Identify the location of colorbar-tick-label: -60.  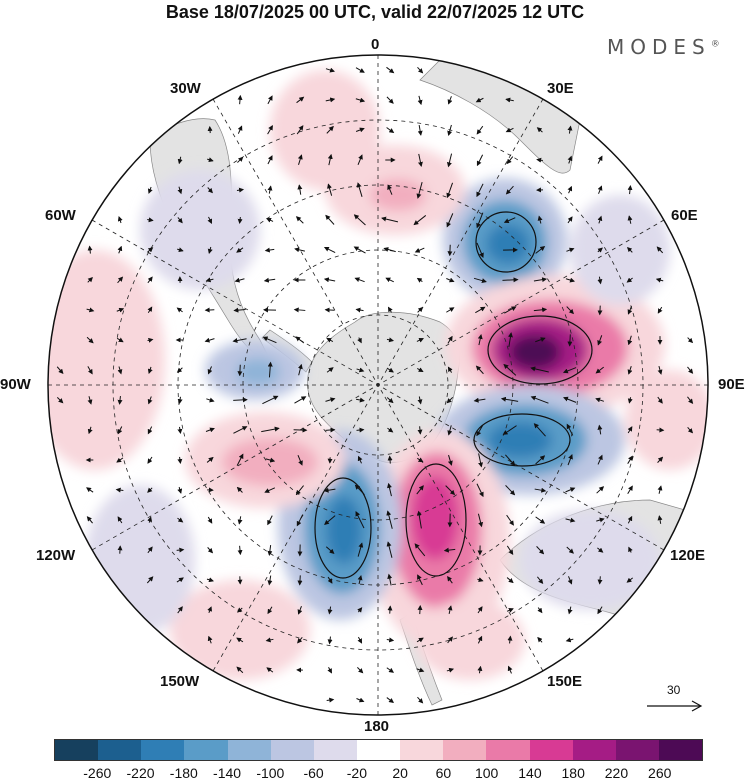
(313, 773).